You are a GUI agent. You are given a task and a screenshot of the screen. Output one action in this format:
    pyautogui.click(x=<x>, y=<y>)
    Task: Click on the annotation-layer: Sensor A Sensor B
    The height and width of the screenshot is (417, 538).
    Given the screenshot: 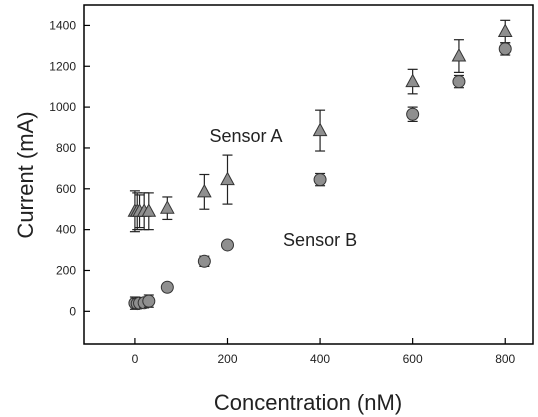 What is the action you would take?
    pyautogui.click(x=283, y=188)
    